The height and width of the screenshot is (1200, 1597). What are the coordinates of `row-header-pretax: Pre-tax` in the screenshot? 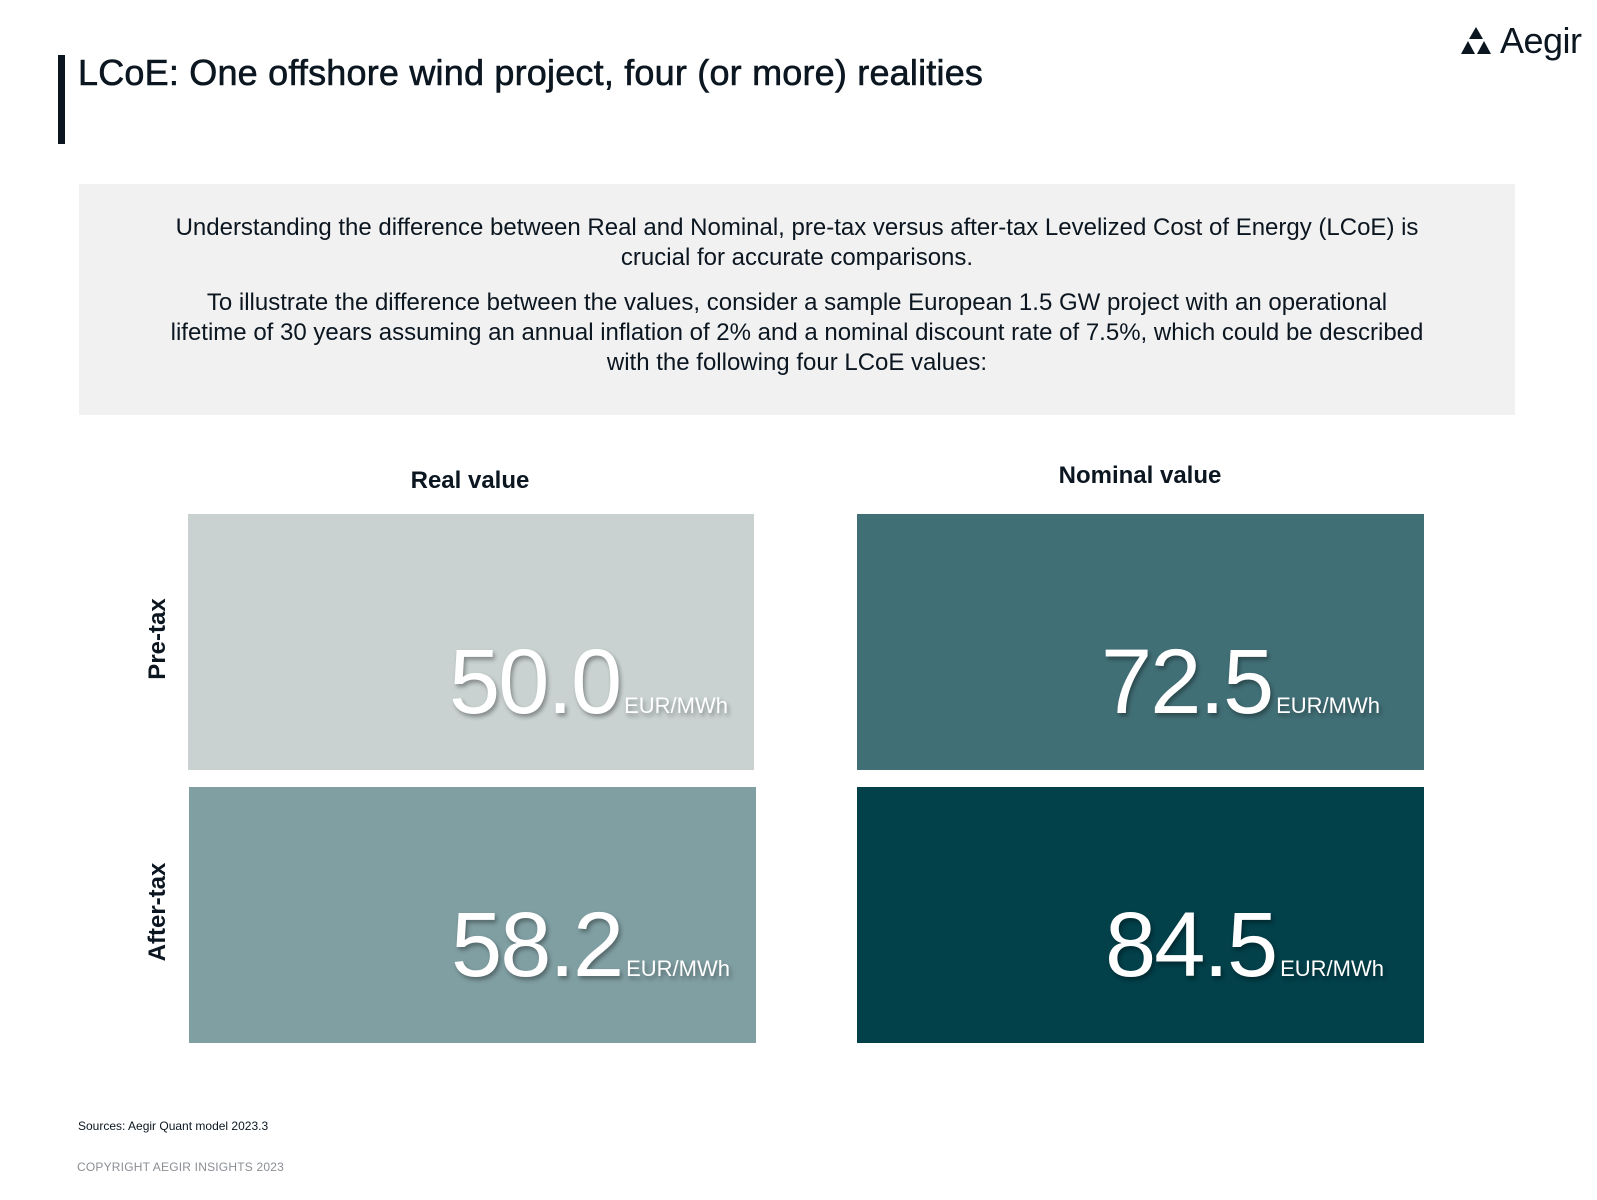 It's located at (157, 639).